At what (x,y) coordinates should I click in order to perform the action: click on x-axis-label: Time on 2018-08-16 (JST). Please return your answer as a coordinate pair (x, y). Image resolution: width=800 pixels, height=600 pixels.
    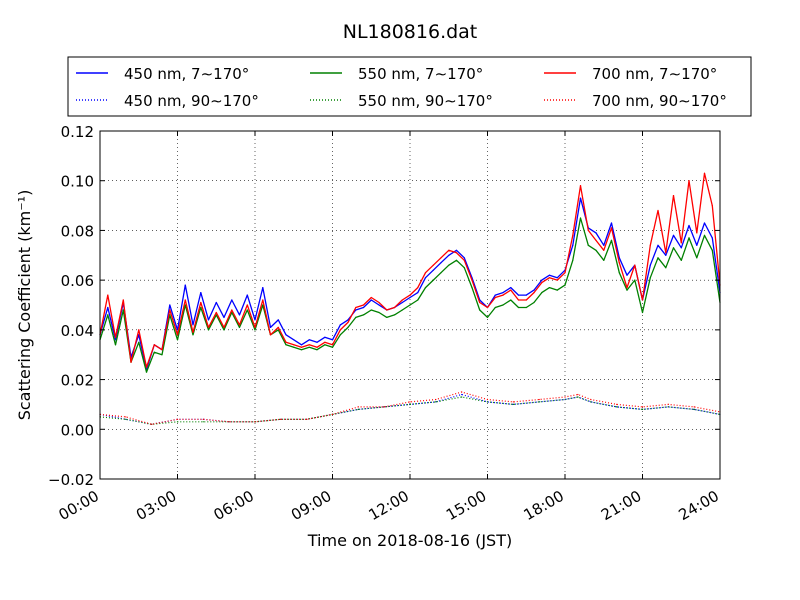
    Looking at the image, I should click on (409, 540).